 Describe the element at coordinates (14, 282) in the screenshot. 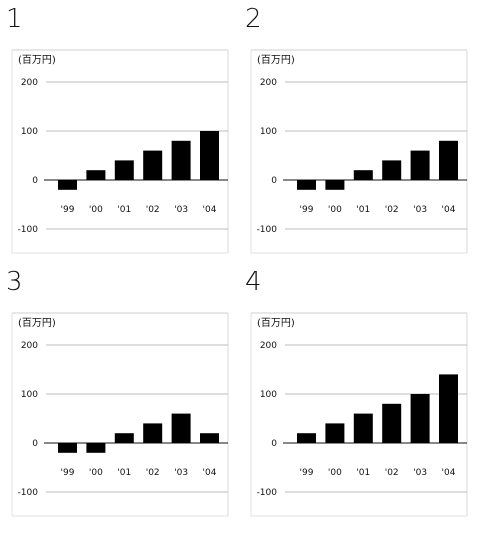

I see `panel-number: 3` at that location.